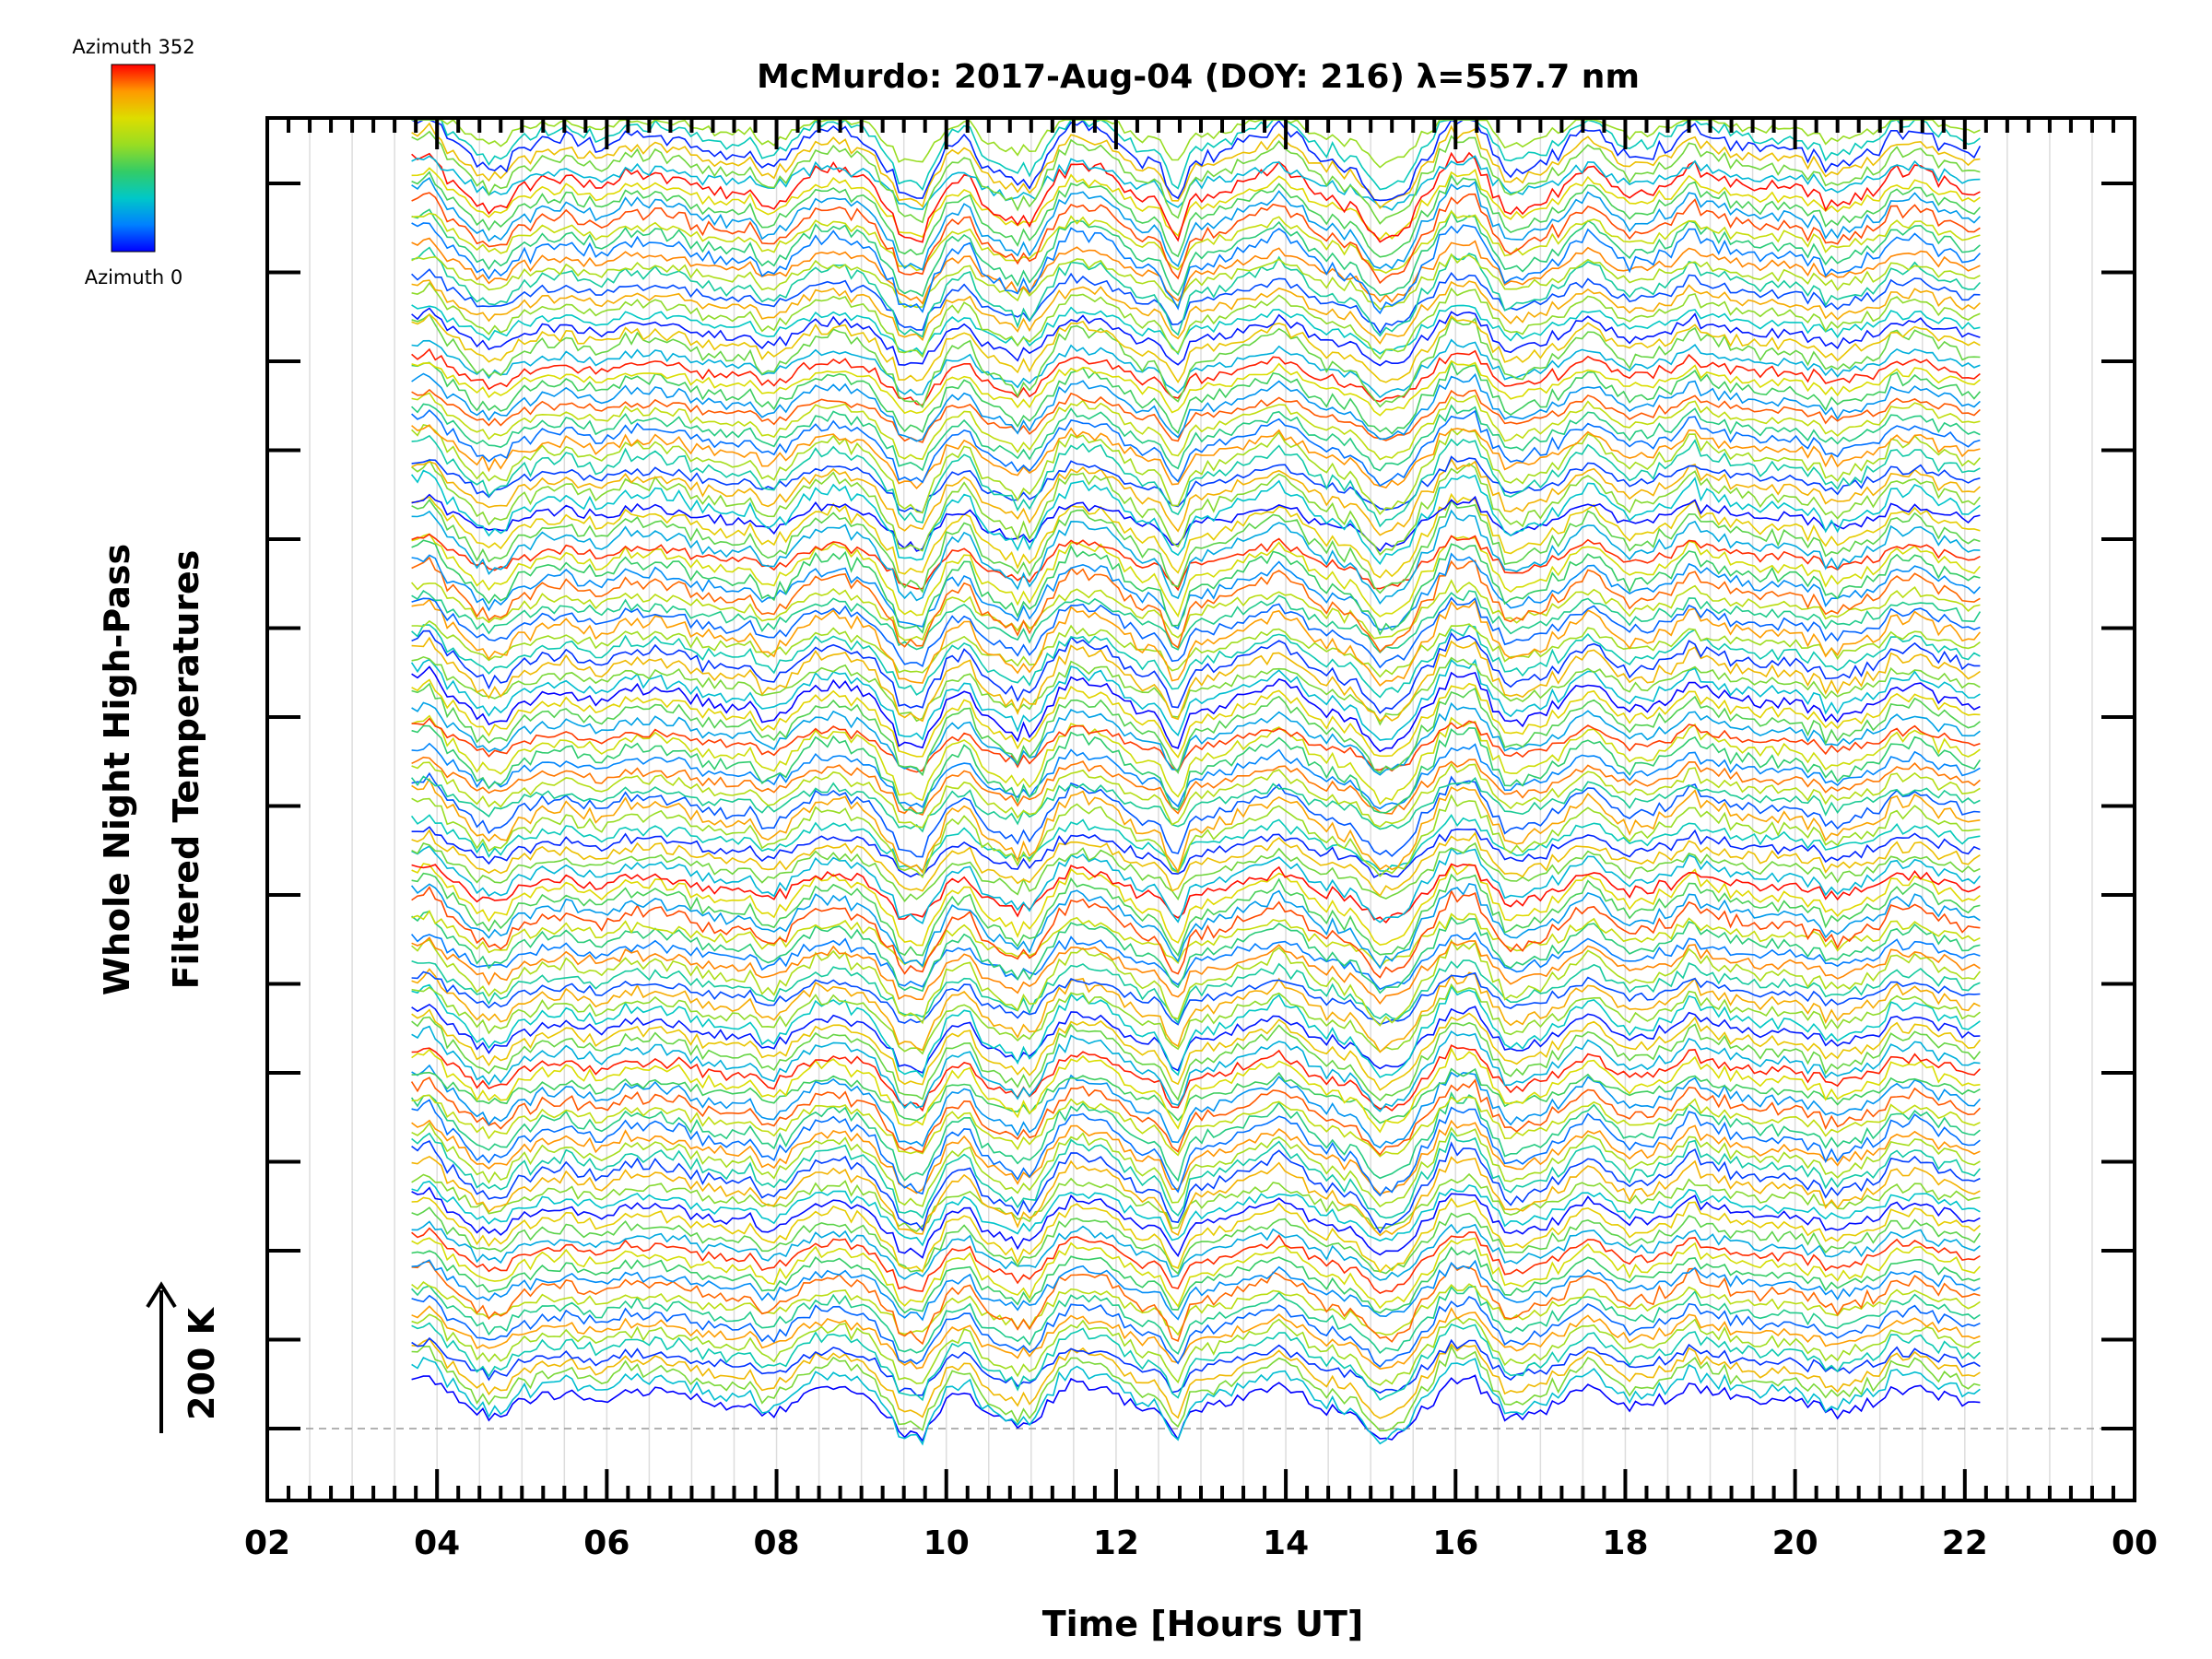 Image resolution: width=2212 pixels, height=1659 pixels. Describe the element at coordinates (1965, 1543) in the screenshot. I see `x-tick-label: 22` at that location.